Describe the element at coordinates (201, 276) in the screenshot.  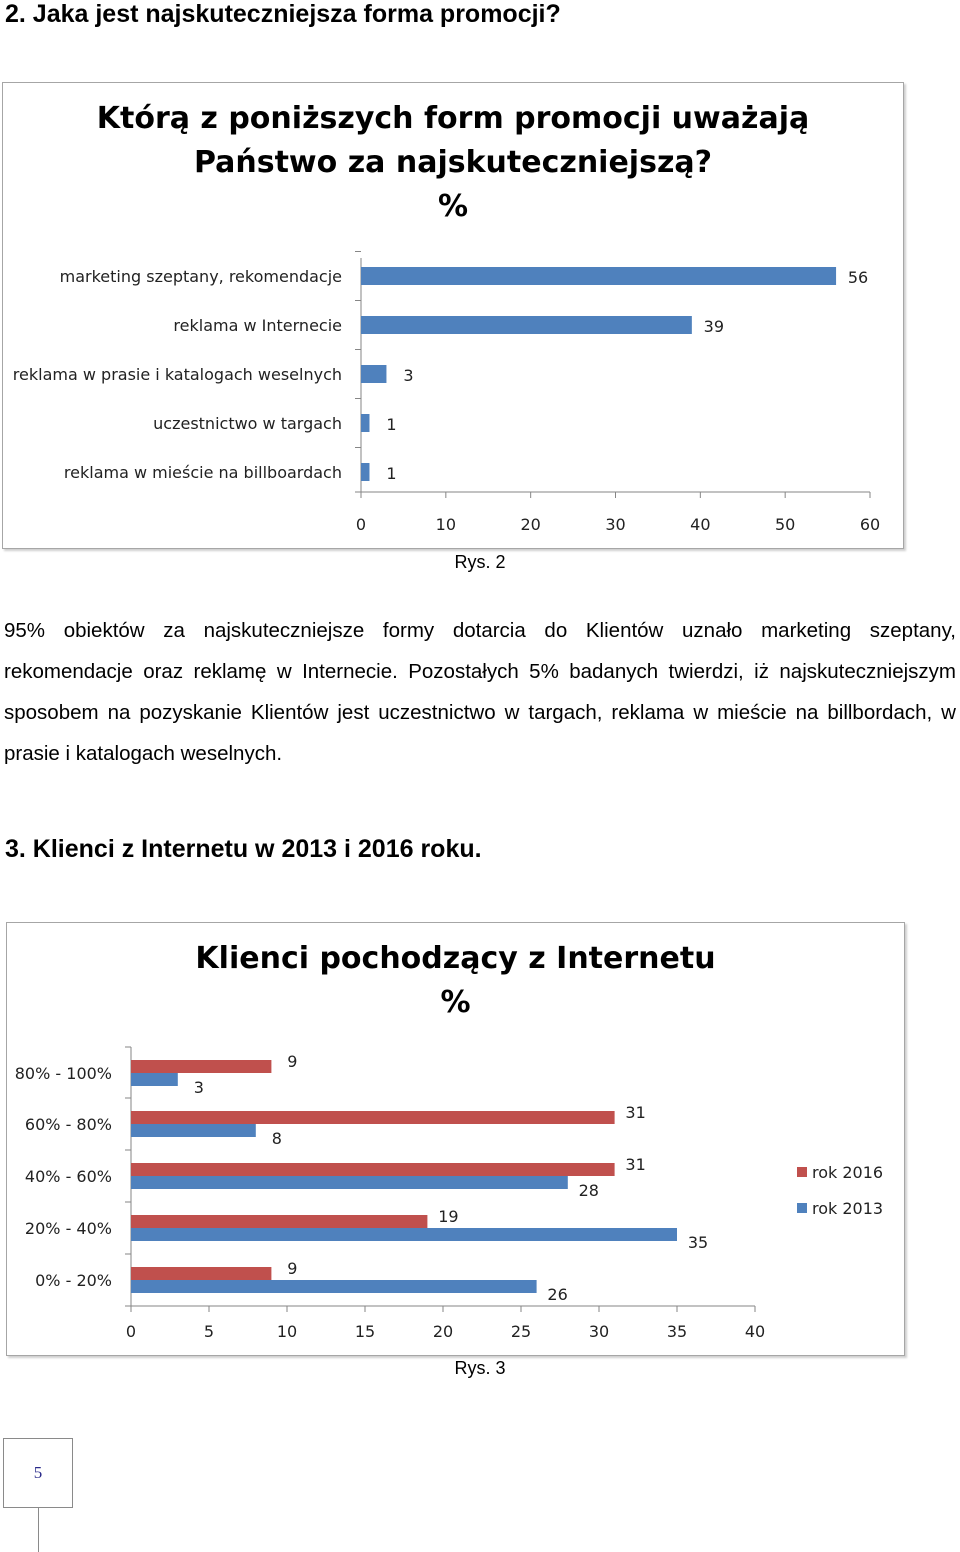
I see `category-label: marketing szeptany, rekomendacje` at that location.